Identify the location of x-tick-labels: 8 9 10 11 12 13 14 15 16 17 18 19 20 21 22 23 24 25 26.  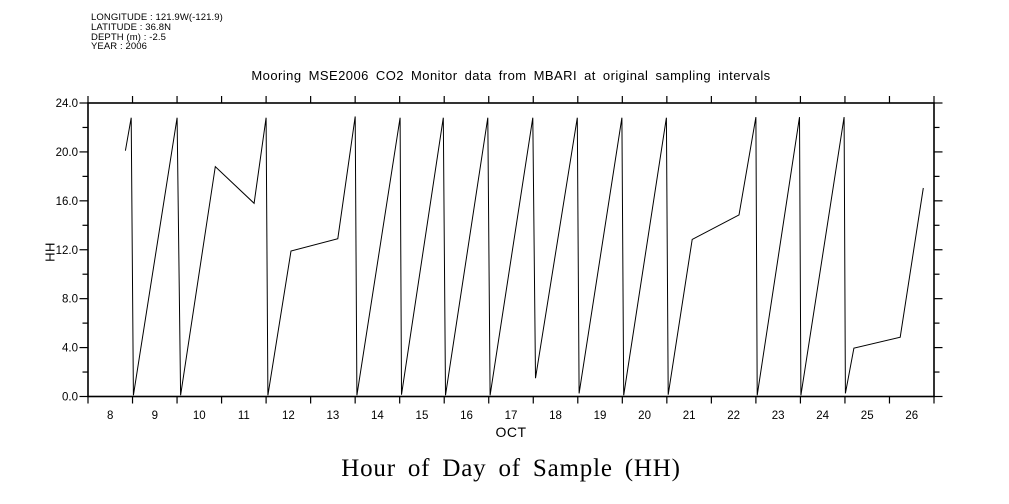
(512, 416).